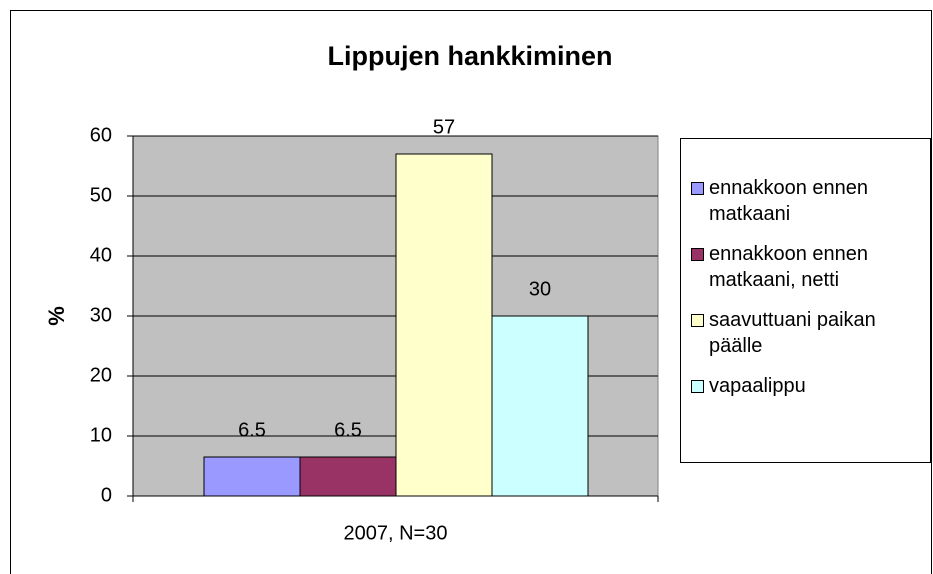  I want to click on legend-item: ennakkoon ennen matkaani, so click(810, 201).